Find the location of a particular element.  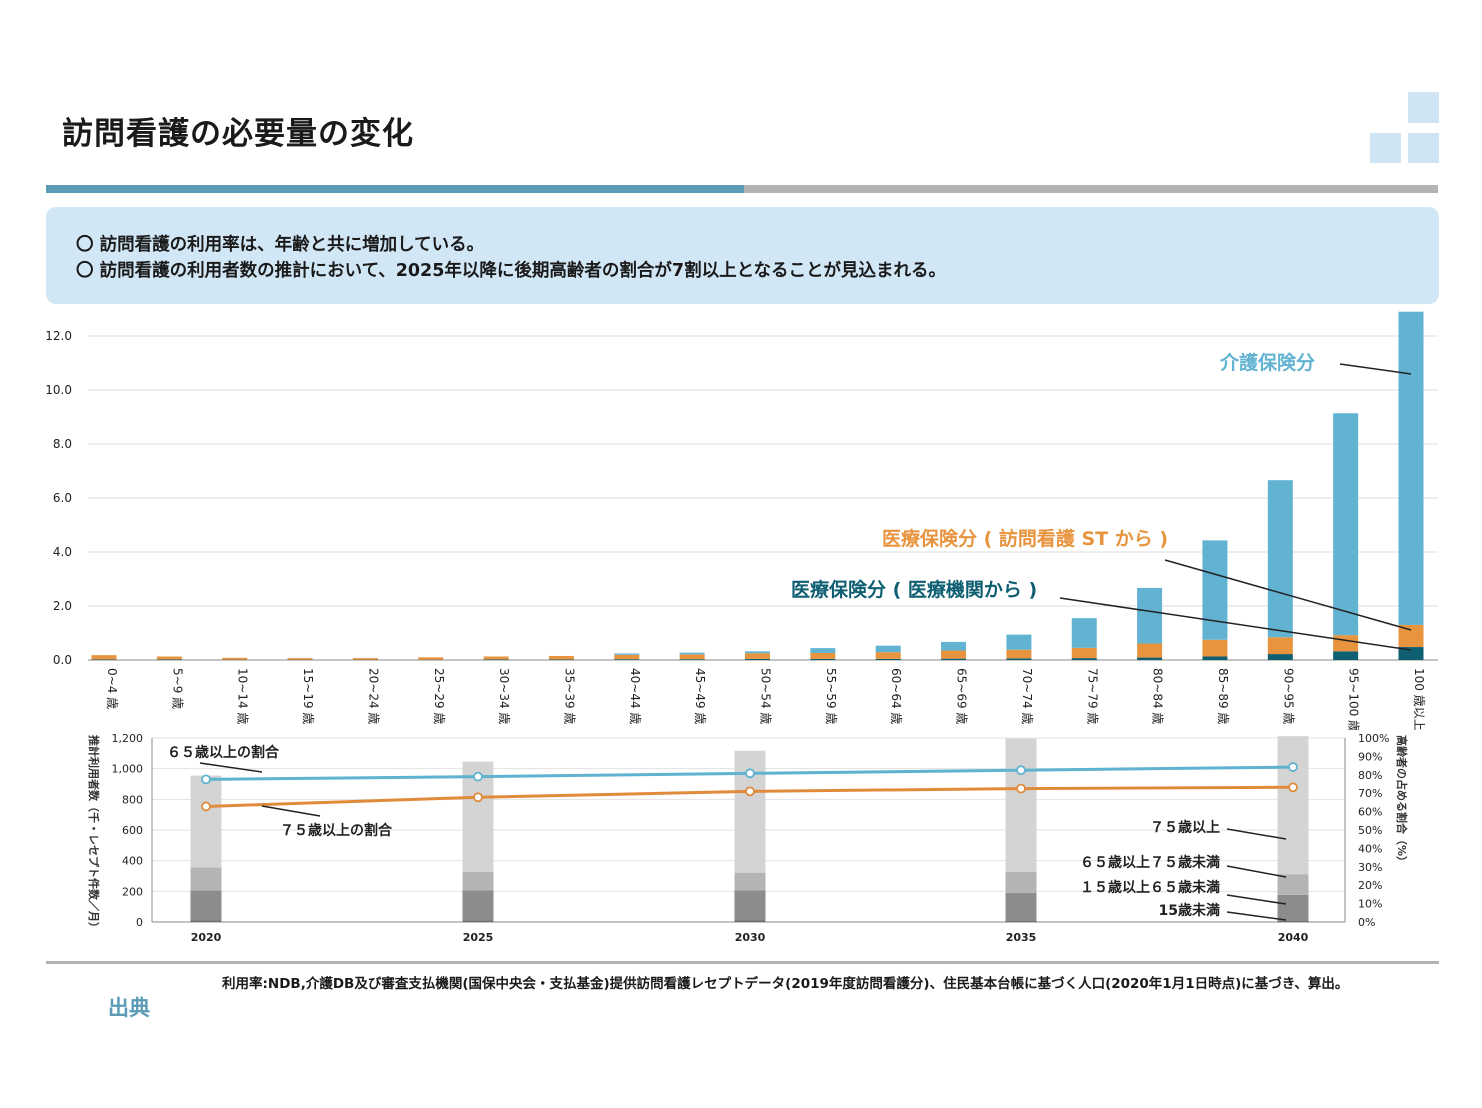

y-tick-label: 200 is located at coordinates (132, 891).